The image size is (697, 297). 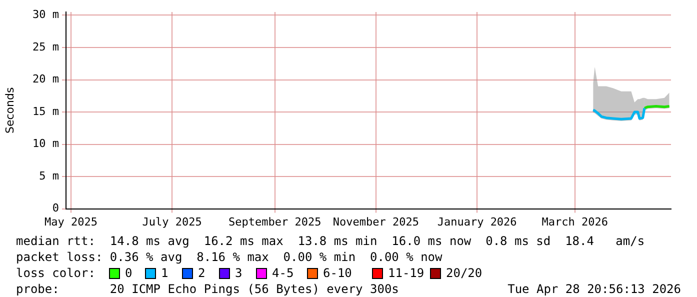 What do you see at coordinates (275, 221) in the screenshot?
I see `x-tick-label: September 2025` at bounding box center [275, 221].